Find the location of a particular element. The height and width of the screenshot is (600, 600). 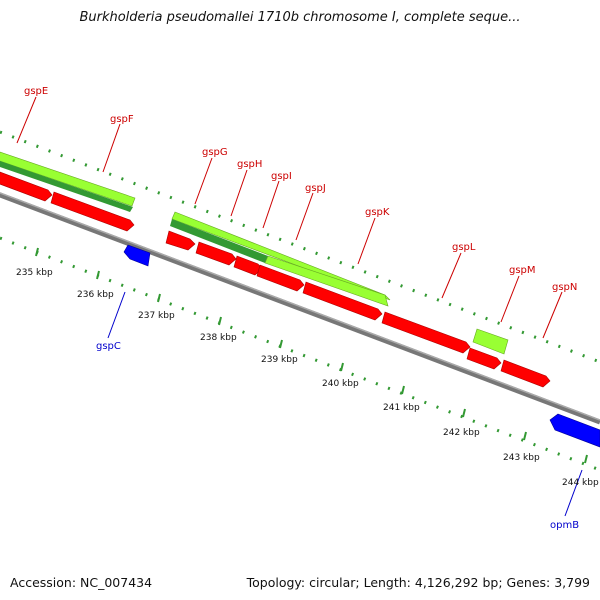

kbp-label: 240 kbp is located at coordinates (340, 384).